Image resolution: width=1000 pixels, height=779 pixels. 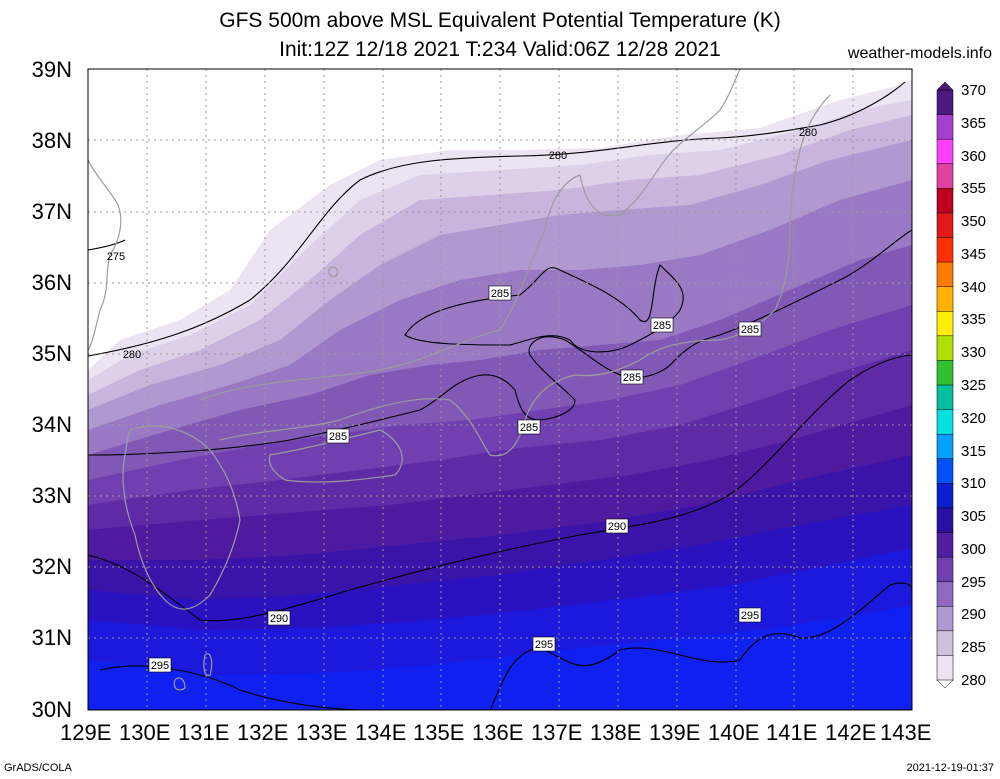 What do you see at coordinates (974, 517) in the screenshot?
I see `colorbar-label: 305` at bounding box center [974, 517].